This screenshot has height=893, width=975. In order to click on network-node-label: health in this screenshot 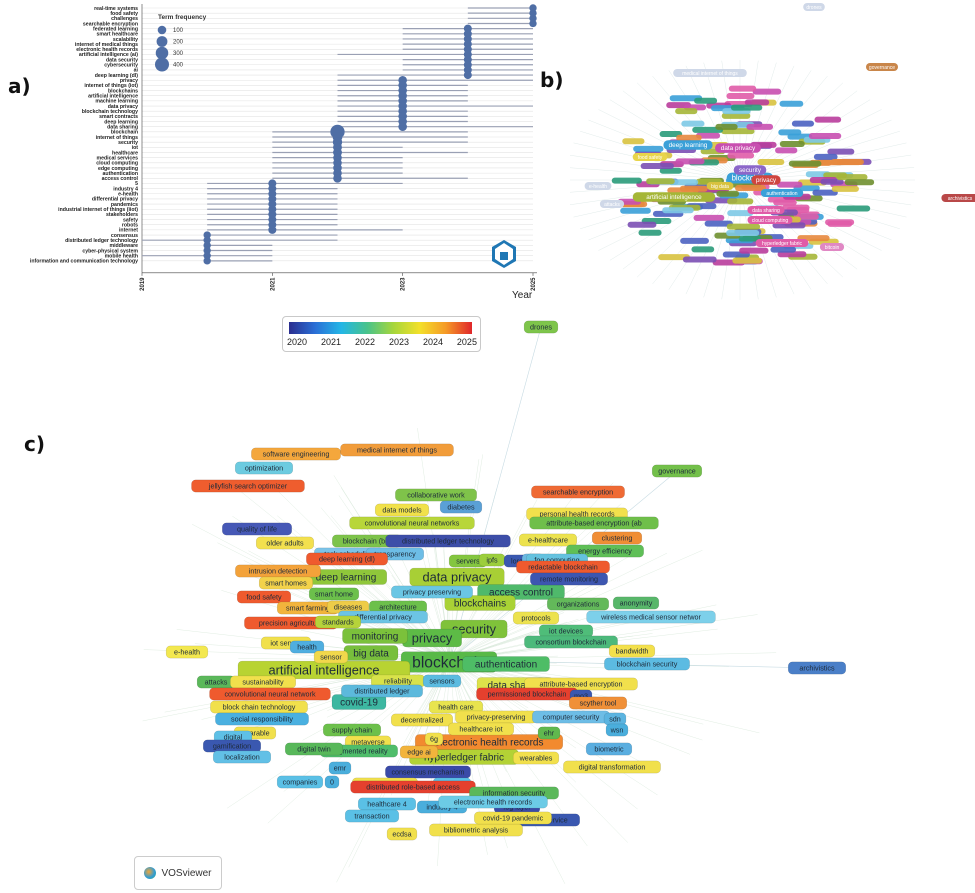, I will do `click(307, 646)`.